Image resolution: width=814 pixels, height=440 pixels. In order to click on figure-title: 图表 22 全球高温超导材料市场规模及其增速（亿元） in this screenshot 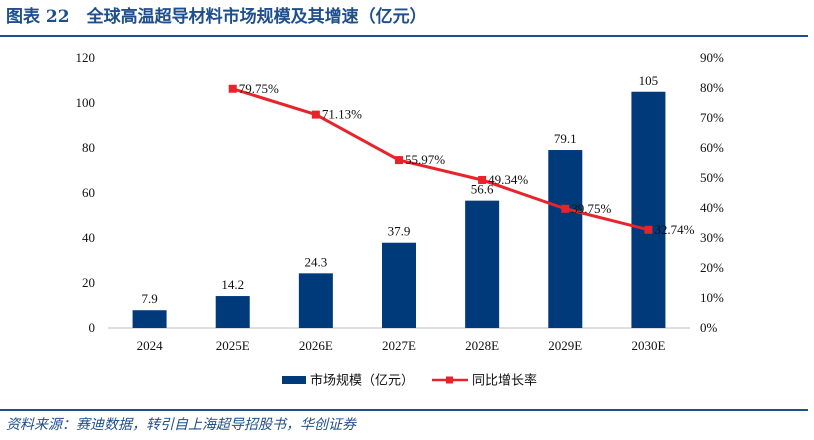, I will do `click(216, 17)`.